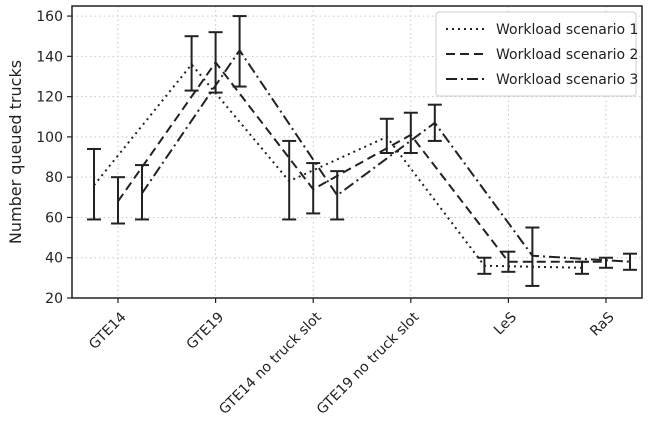  Describe the element at coordinates (567, 30) in the screenshot. I see `legend-label-1: Workload scenario 1` at that location.